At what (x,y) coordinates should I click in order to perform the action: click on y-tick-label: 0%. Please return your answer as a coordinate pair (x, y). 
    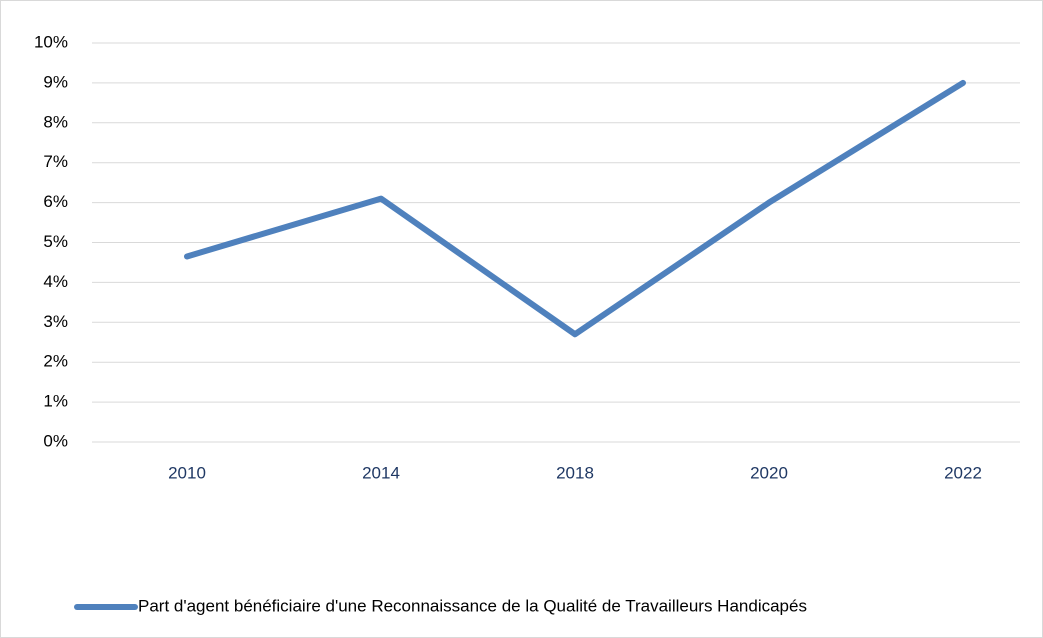
    Looking at the image, I should click on (55, 440).